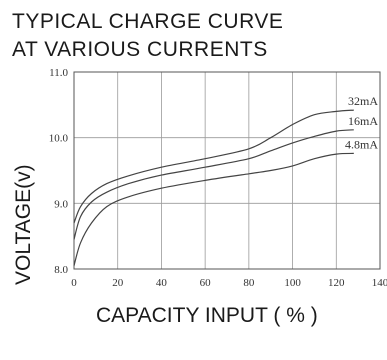  Describe the element at coordinates (59, 139) in the screenshot. I see `y-tick-label: 10.0` at that location.